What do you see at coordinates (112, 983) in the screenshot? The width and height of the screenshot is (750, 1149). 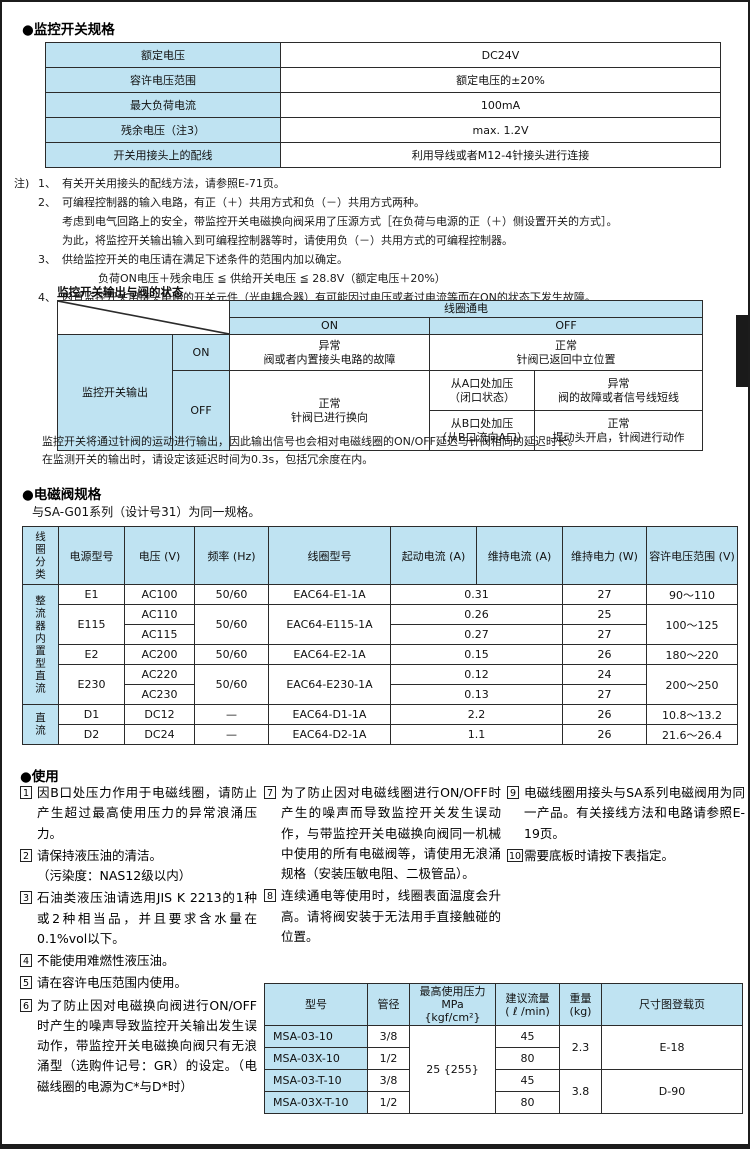 I see `item-text: 请在容许电压范围内使用。` at bounding box center [112, 983].